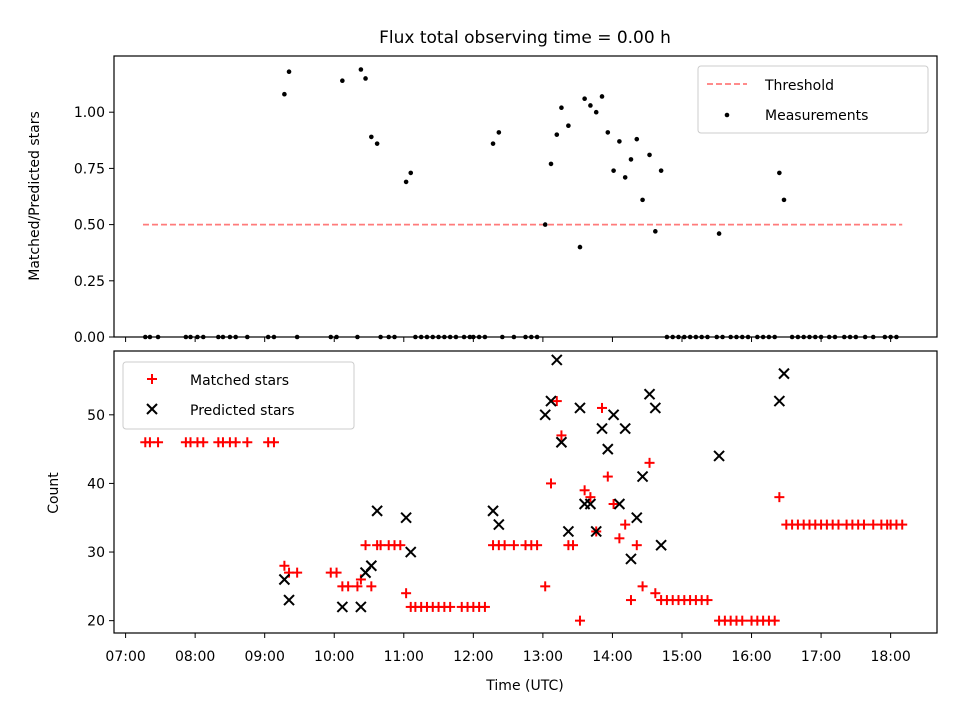  I want to click on bottom-x-tick-label: 15:00, so click(682, 657).